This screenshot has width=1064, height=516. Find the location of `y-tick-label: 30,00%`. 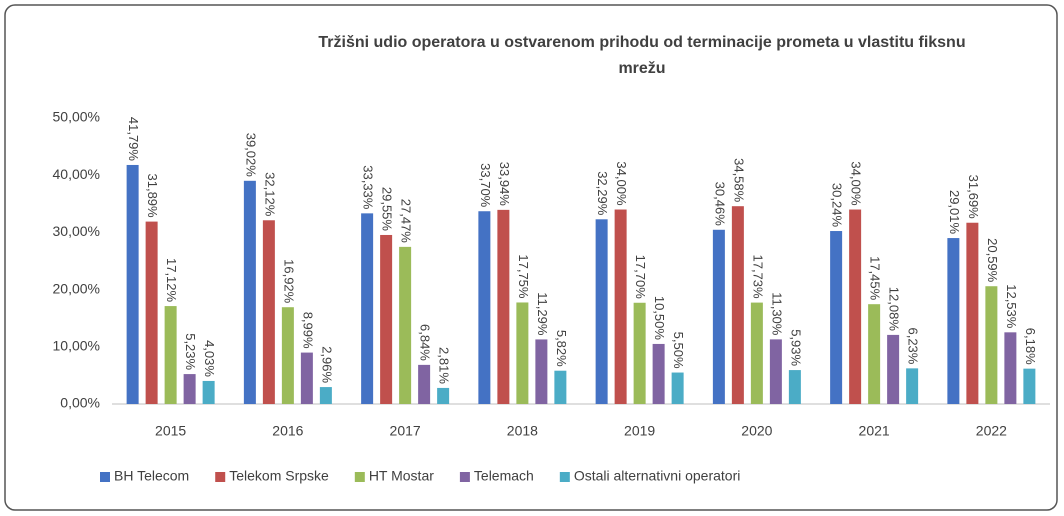

y-tick-label: 30,00% is located at coordinates (76, 231).